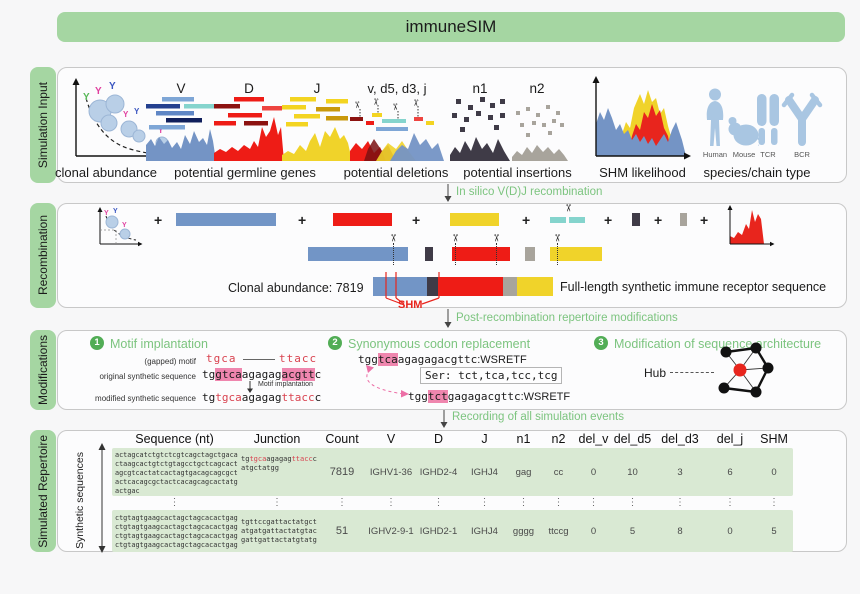 The image size is (860, 594). Describe the element at coordinates (221, 358) in the screenshot. I see `motif-left: tgca` at that location.